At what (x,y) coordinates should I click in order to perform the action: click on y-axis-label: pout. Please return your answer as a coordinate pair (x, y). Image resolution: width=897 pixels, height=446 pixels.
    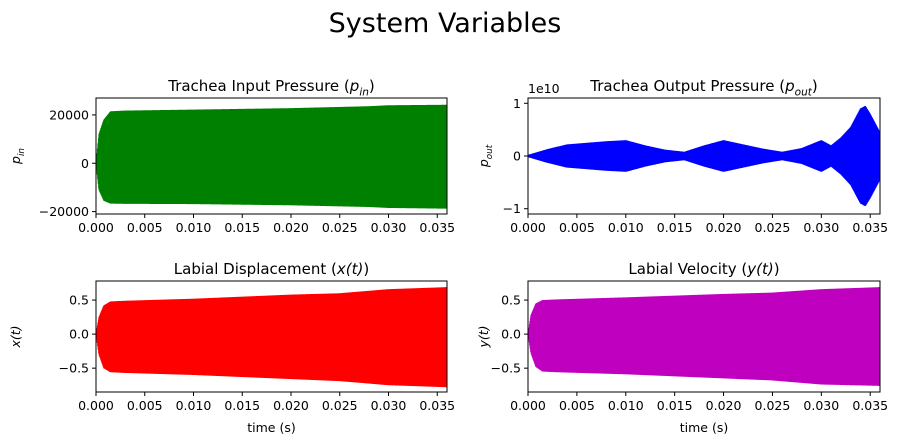
    Looking at the image, I should click on (485, 156).